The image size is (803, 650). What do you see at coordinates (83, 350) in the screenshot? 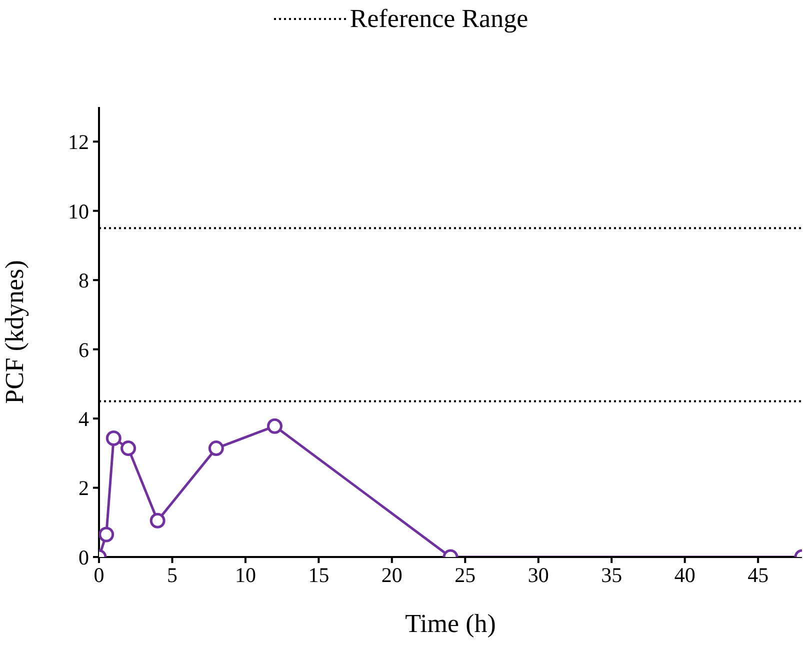
I see `y-tick-label: 6` at bounding box center [83, 350].